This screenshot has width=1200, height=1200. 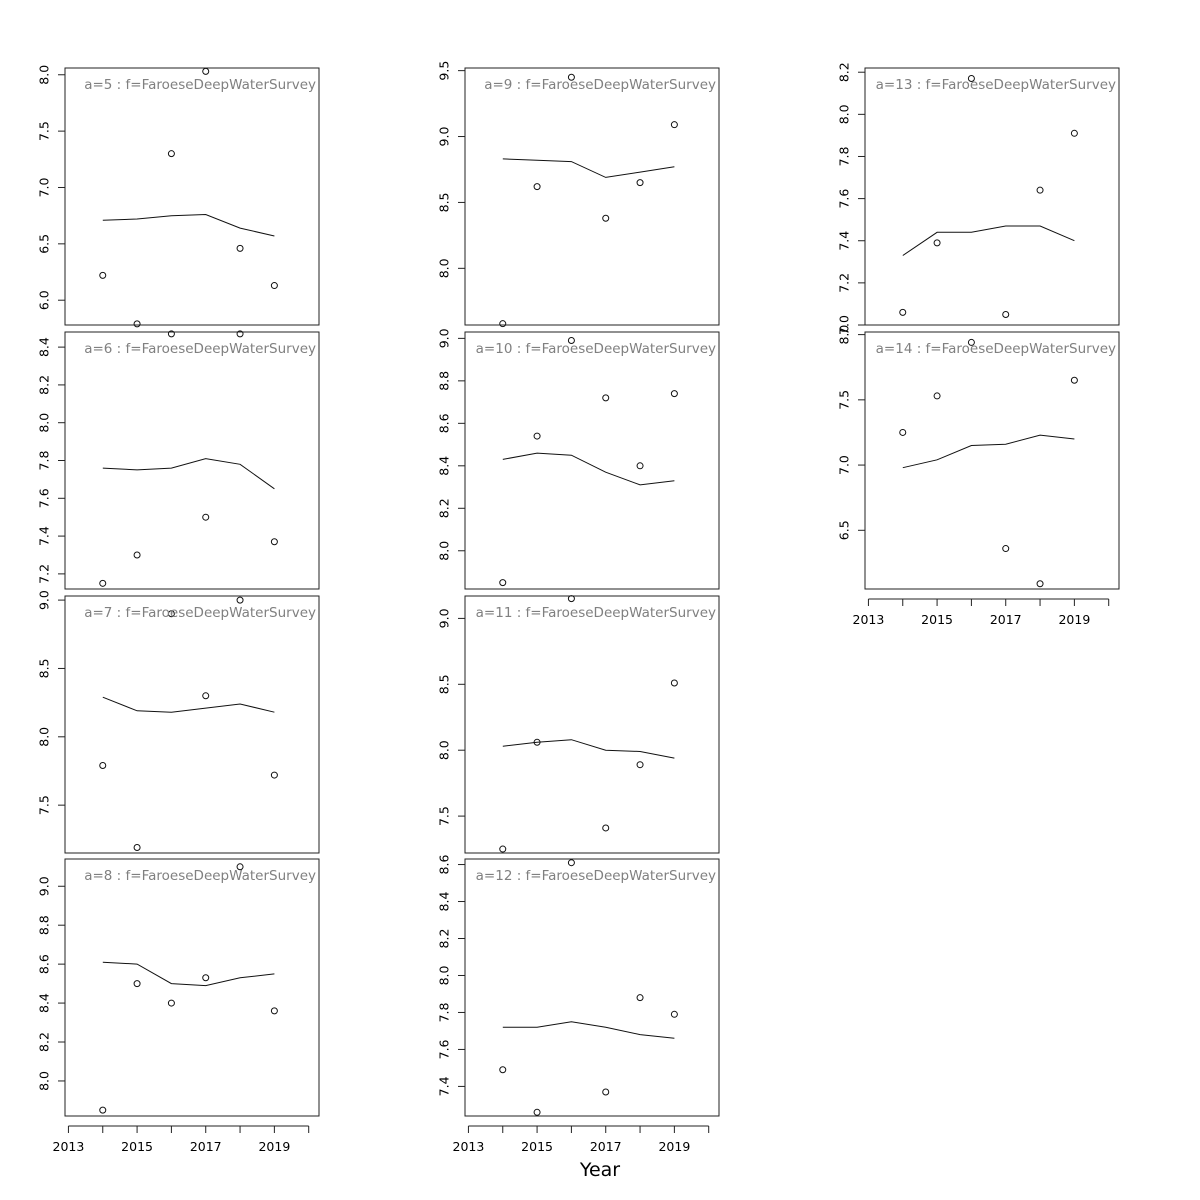 I want to click on x-tick-label: 2019, so click(x=1074, y=619).